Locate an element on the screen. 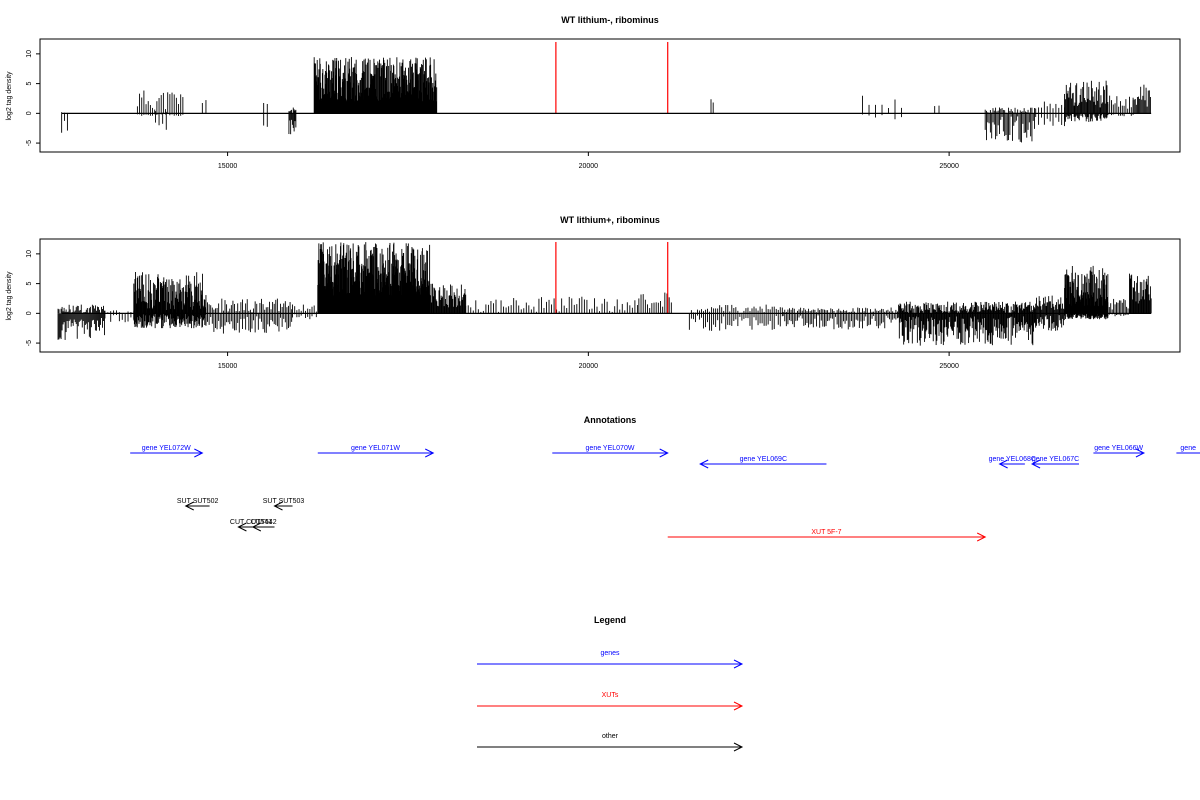 The width and height of the screenshot is (1200, 800). feature-label: gene YEL068C is located at coordinates (1012, 459).